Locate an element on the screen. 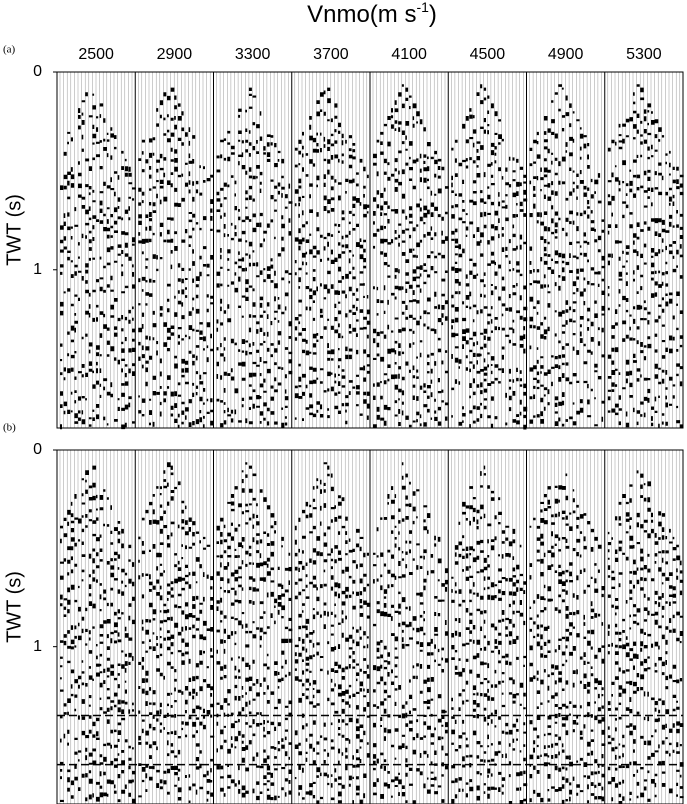 This screenshot has width=687, height=804. panel-label: (b) is located at coordinates (9, 428).